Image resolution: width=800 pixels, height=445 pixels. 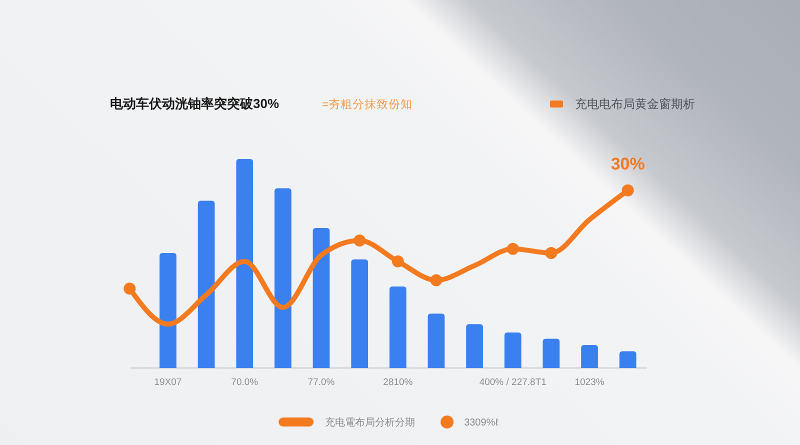 I want to click on annotation: 30%, so click(x=627, y=164).